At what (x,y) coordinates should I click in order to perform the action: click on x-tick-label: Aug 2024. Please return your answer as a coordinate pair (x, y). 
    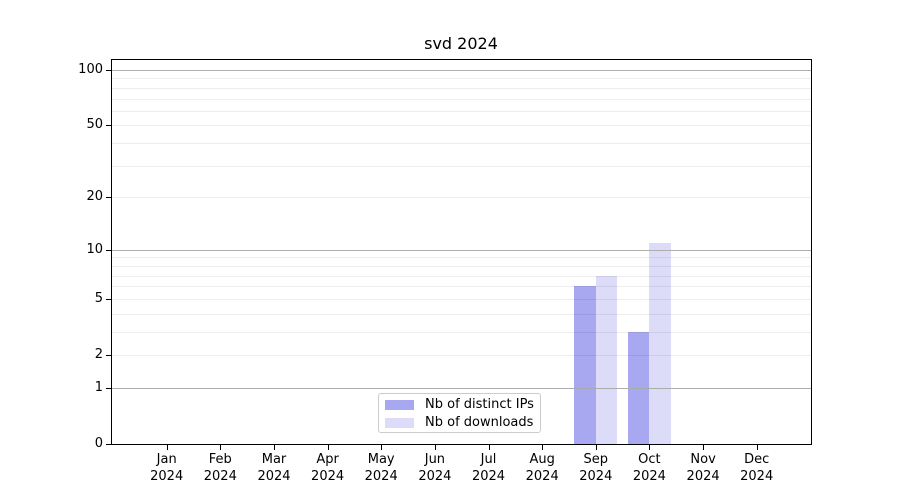
    Looking at the image, I should click on (542, 468).